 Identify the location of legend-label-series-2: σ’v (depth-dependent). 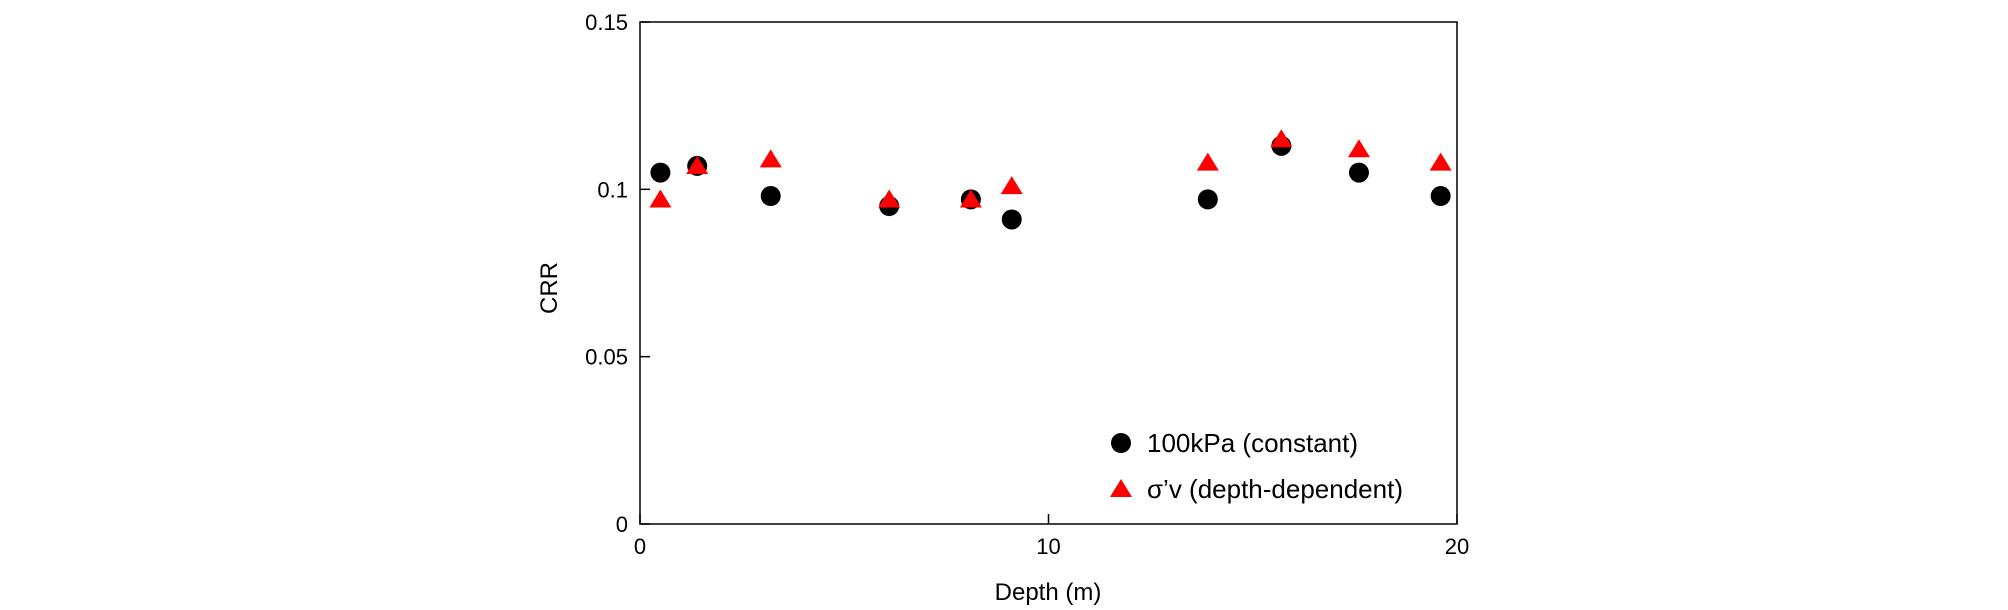
(1275, 489).